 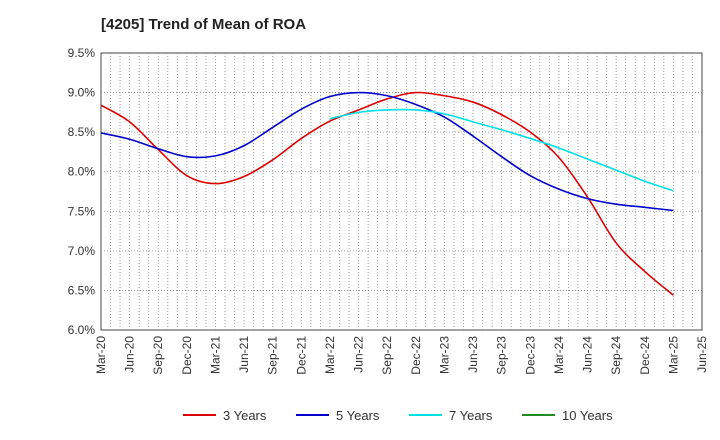 What do you see at coordinates (502, 355) in the screenshot?
I see `x-tick-label: Sep-23` at bounding box center [502, 355].